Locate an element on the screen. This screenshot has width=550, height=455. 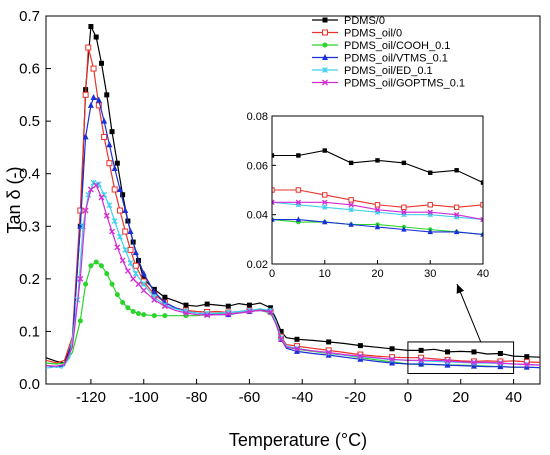
x-axis-title: Temperature (°C) is located at coordinates (298, 440).